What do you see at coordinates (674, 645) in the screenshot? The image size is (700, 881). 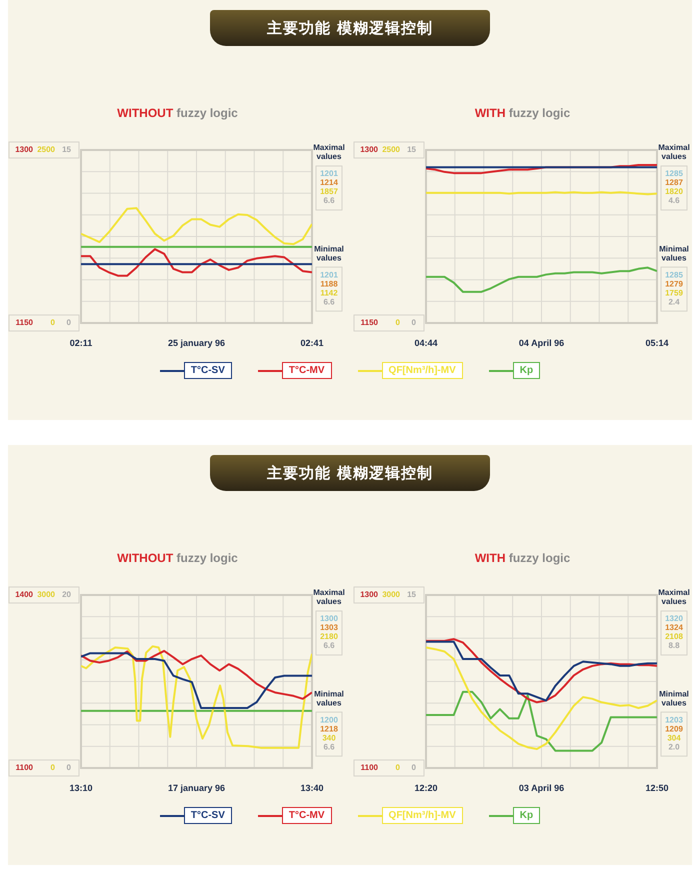 I see `text: 8.8` at bounding box center [674, 645].